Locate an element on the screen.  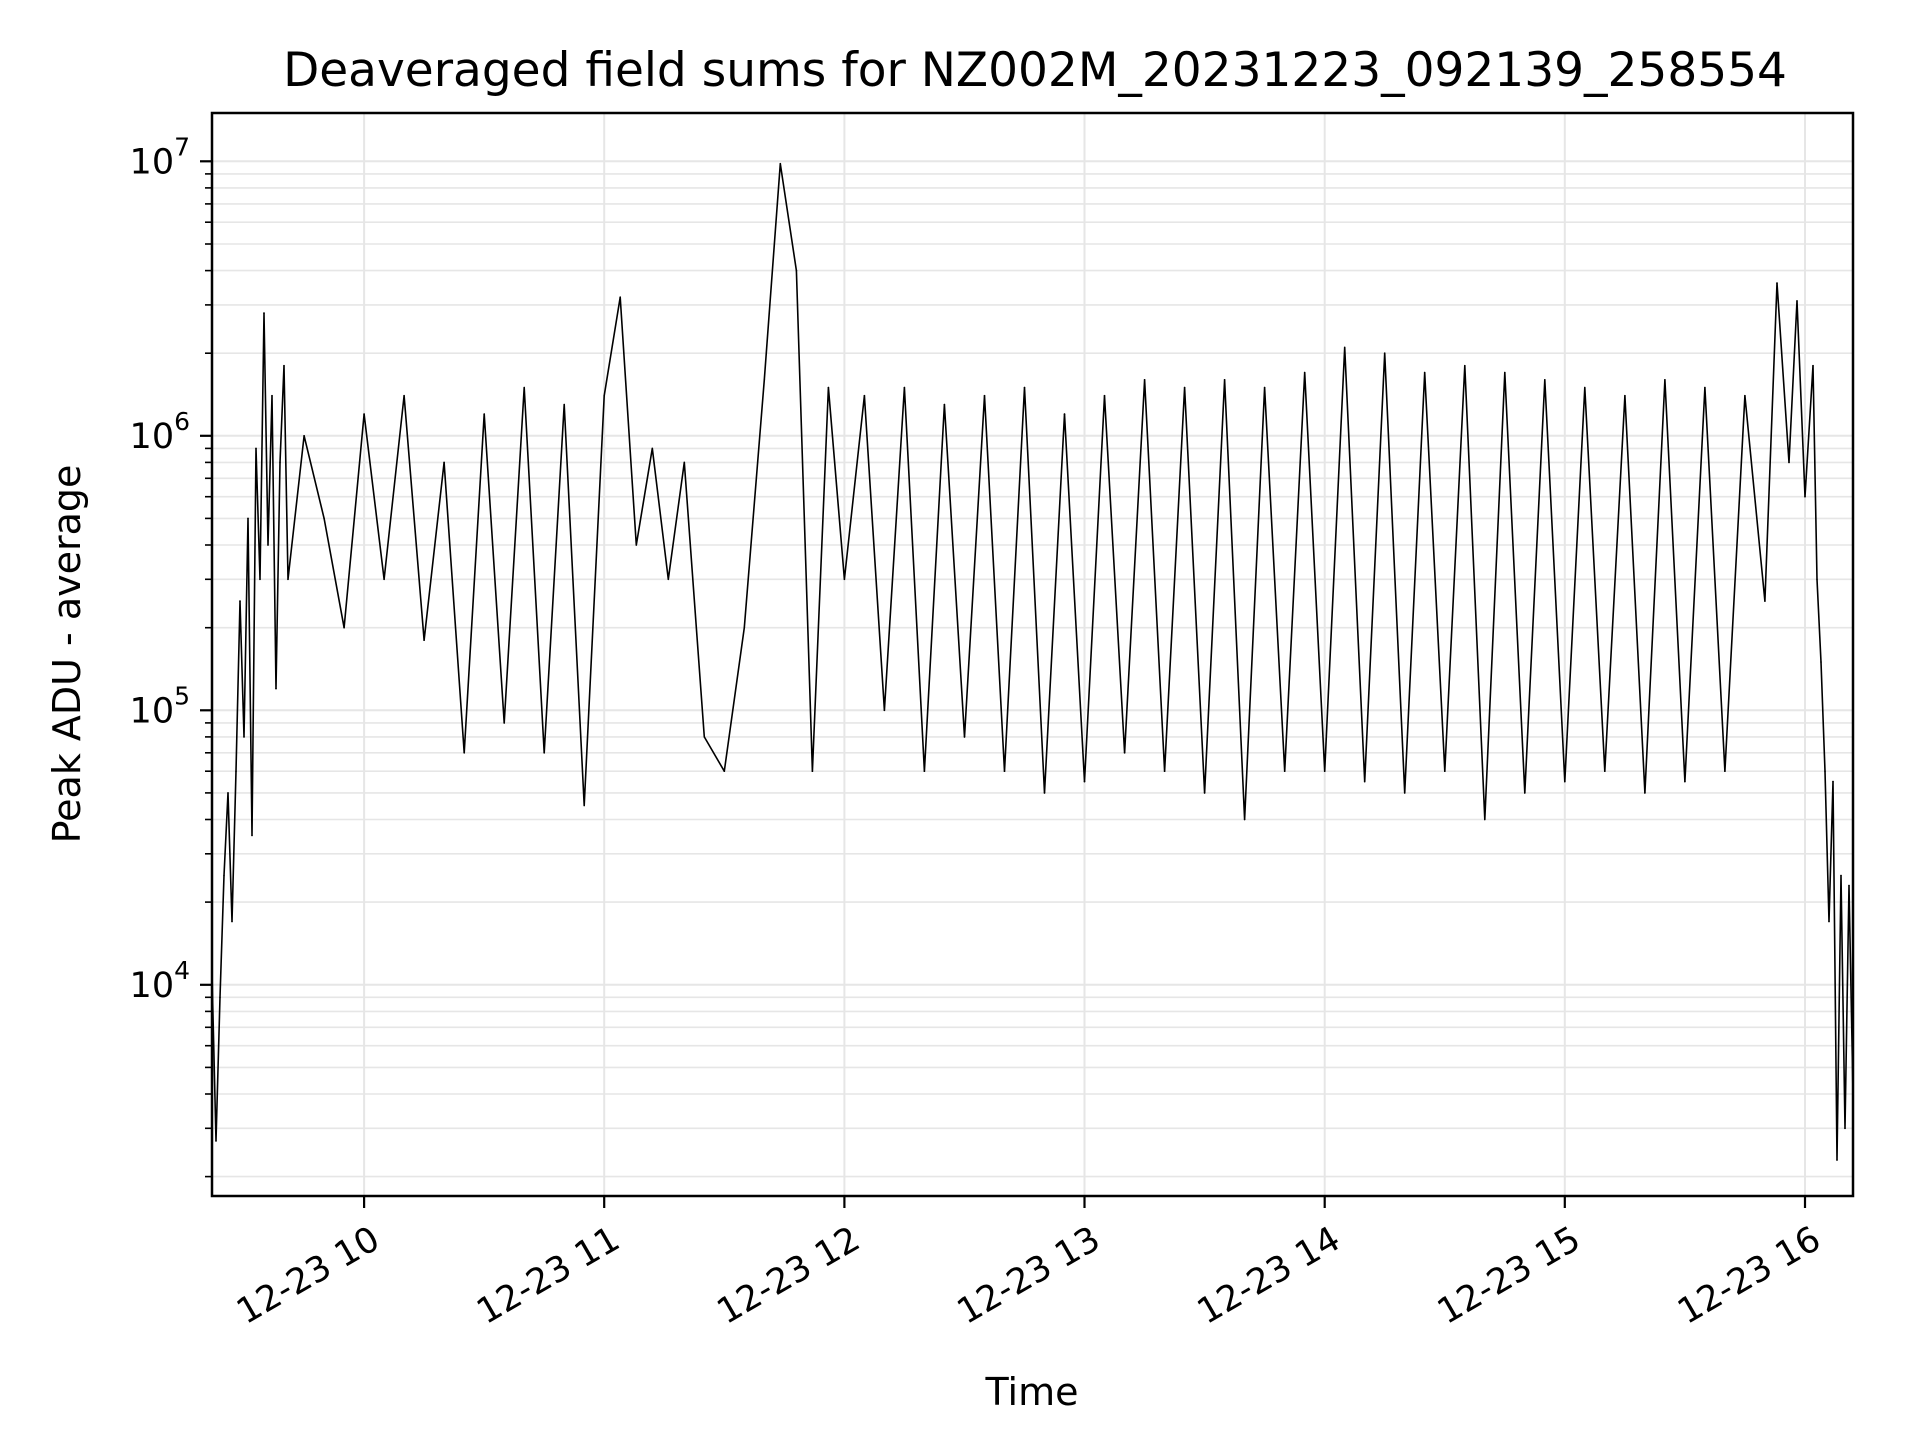
y-axis-label: Peak ADU - average is located at coordinates (67, 654).